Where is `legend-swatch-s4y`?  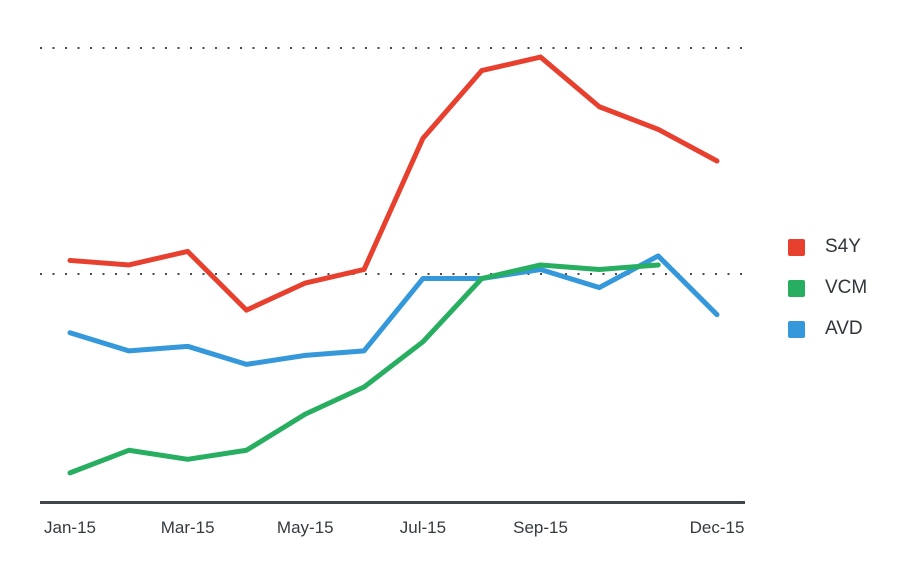 legend-swatch-s4y is located at coordinates (796, 247).